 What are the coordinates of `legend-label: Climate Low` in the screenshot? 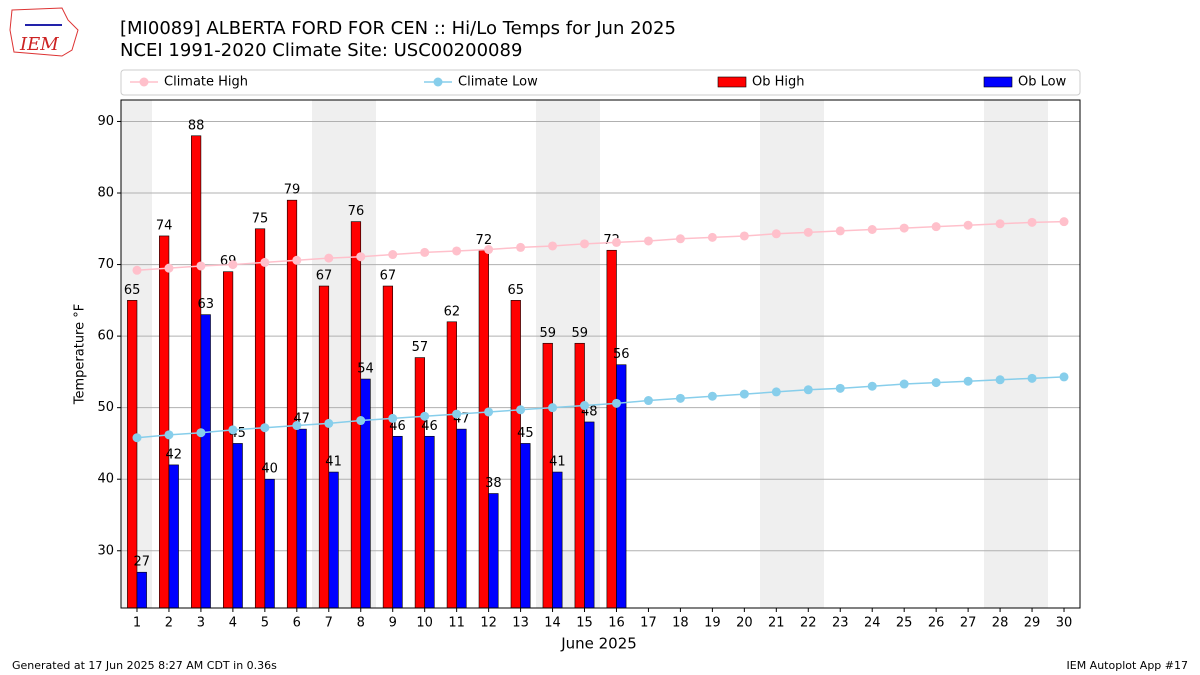 It's located at (498, 82).